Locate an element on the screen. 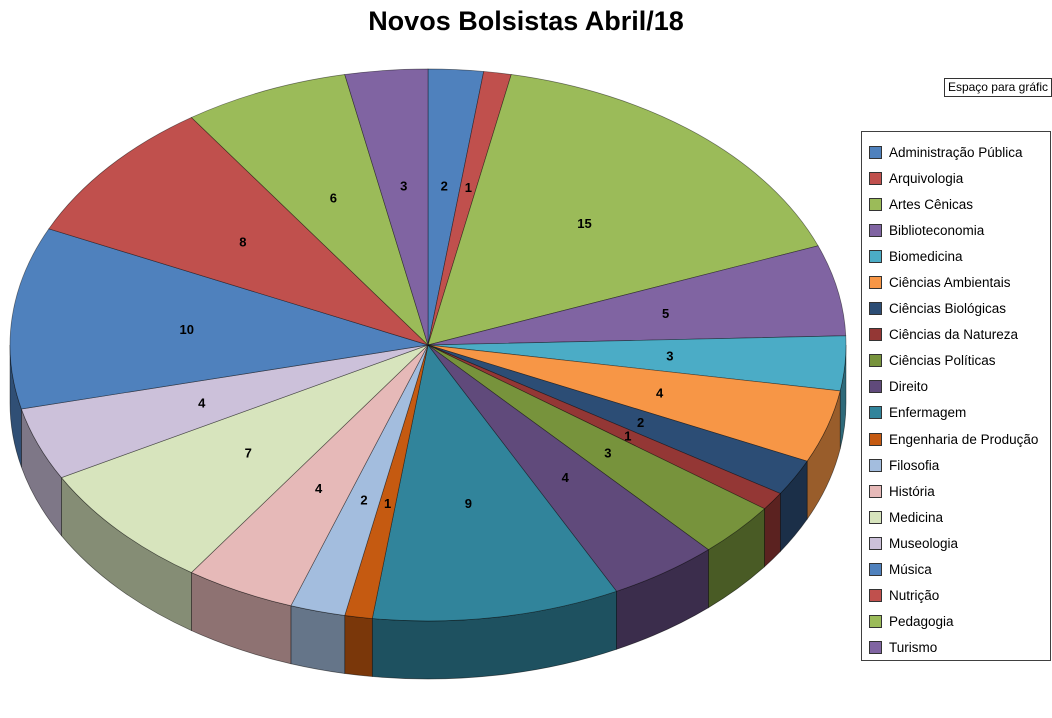 This screenshot has height=718, width=1052. legend-item-ciencias-politicas: Ciências Políticas is located at coordinates (959, 361).